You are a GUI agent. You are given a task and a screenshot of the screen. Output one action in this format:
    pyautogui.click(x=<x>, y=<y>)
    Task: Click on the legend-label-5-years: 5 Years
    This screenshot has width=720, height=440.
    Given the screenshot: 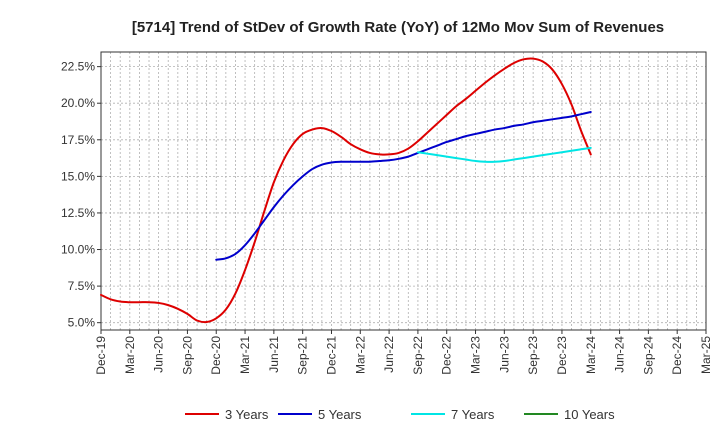 What is the action you would take?
    pyautogui.click(x=340, y=414)
    